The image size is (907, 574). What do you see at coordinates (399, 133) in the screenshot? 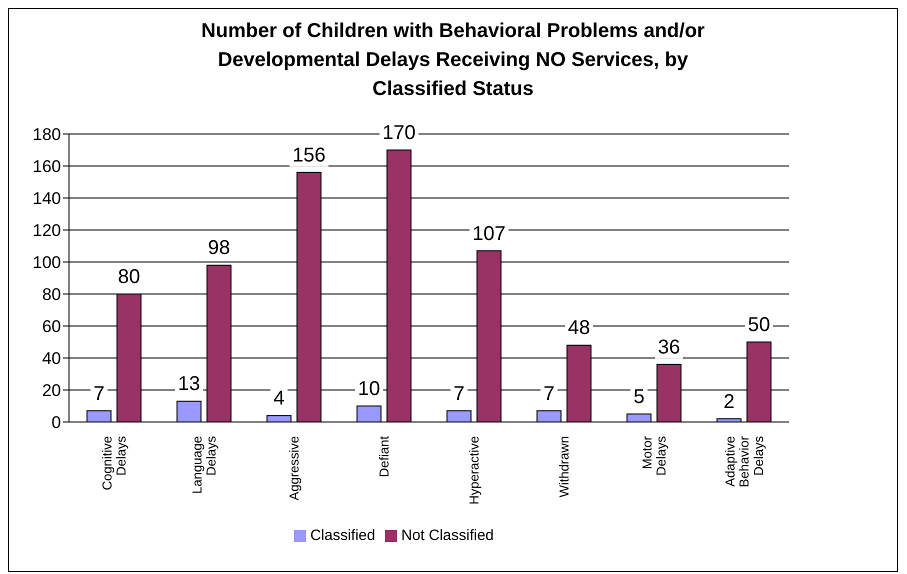
I see `data-label: 170` at bounding box center [399, 133].